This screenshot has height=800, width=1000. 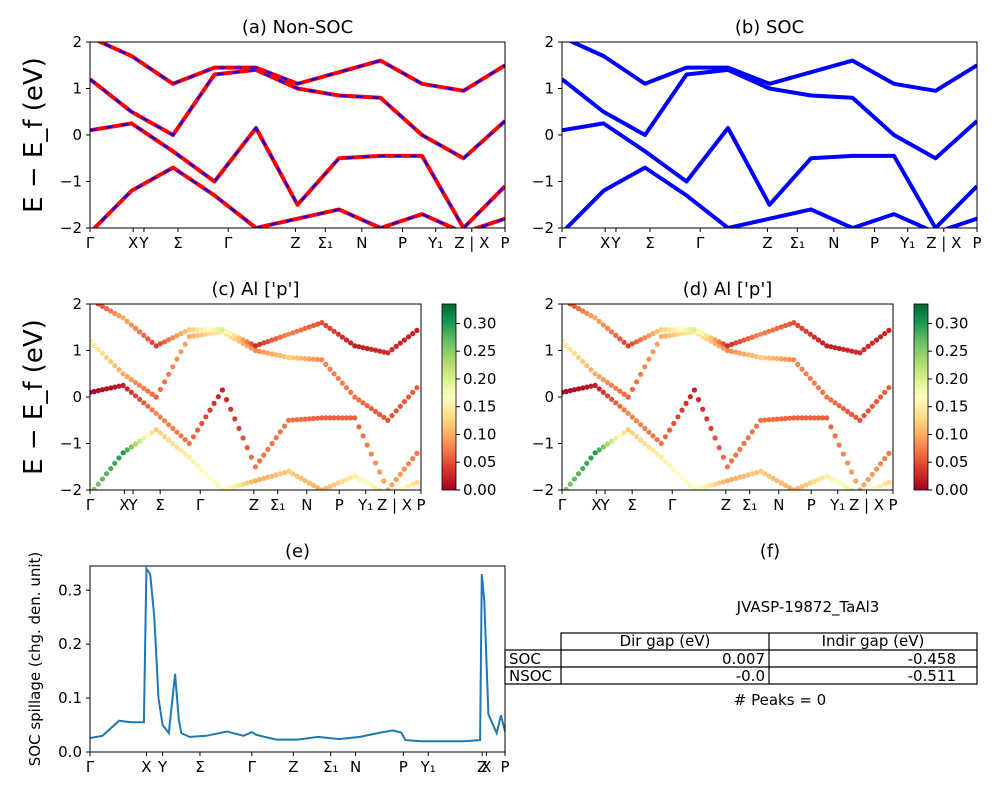 What do you see at coordinates (295, 243) in the screenshot?
I see `x-tick-label: Z` at bounding box center [295, 243].